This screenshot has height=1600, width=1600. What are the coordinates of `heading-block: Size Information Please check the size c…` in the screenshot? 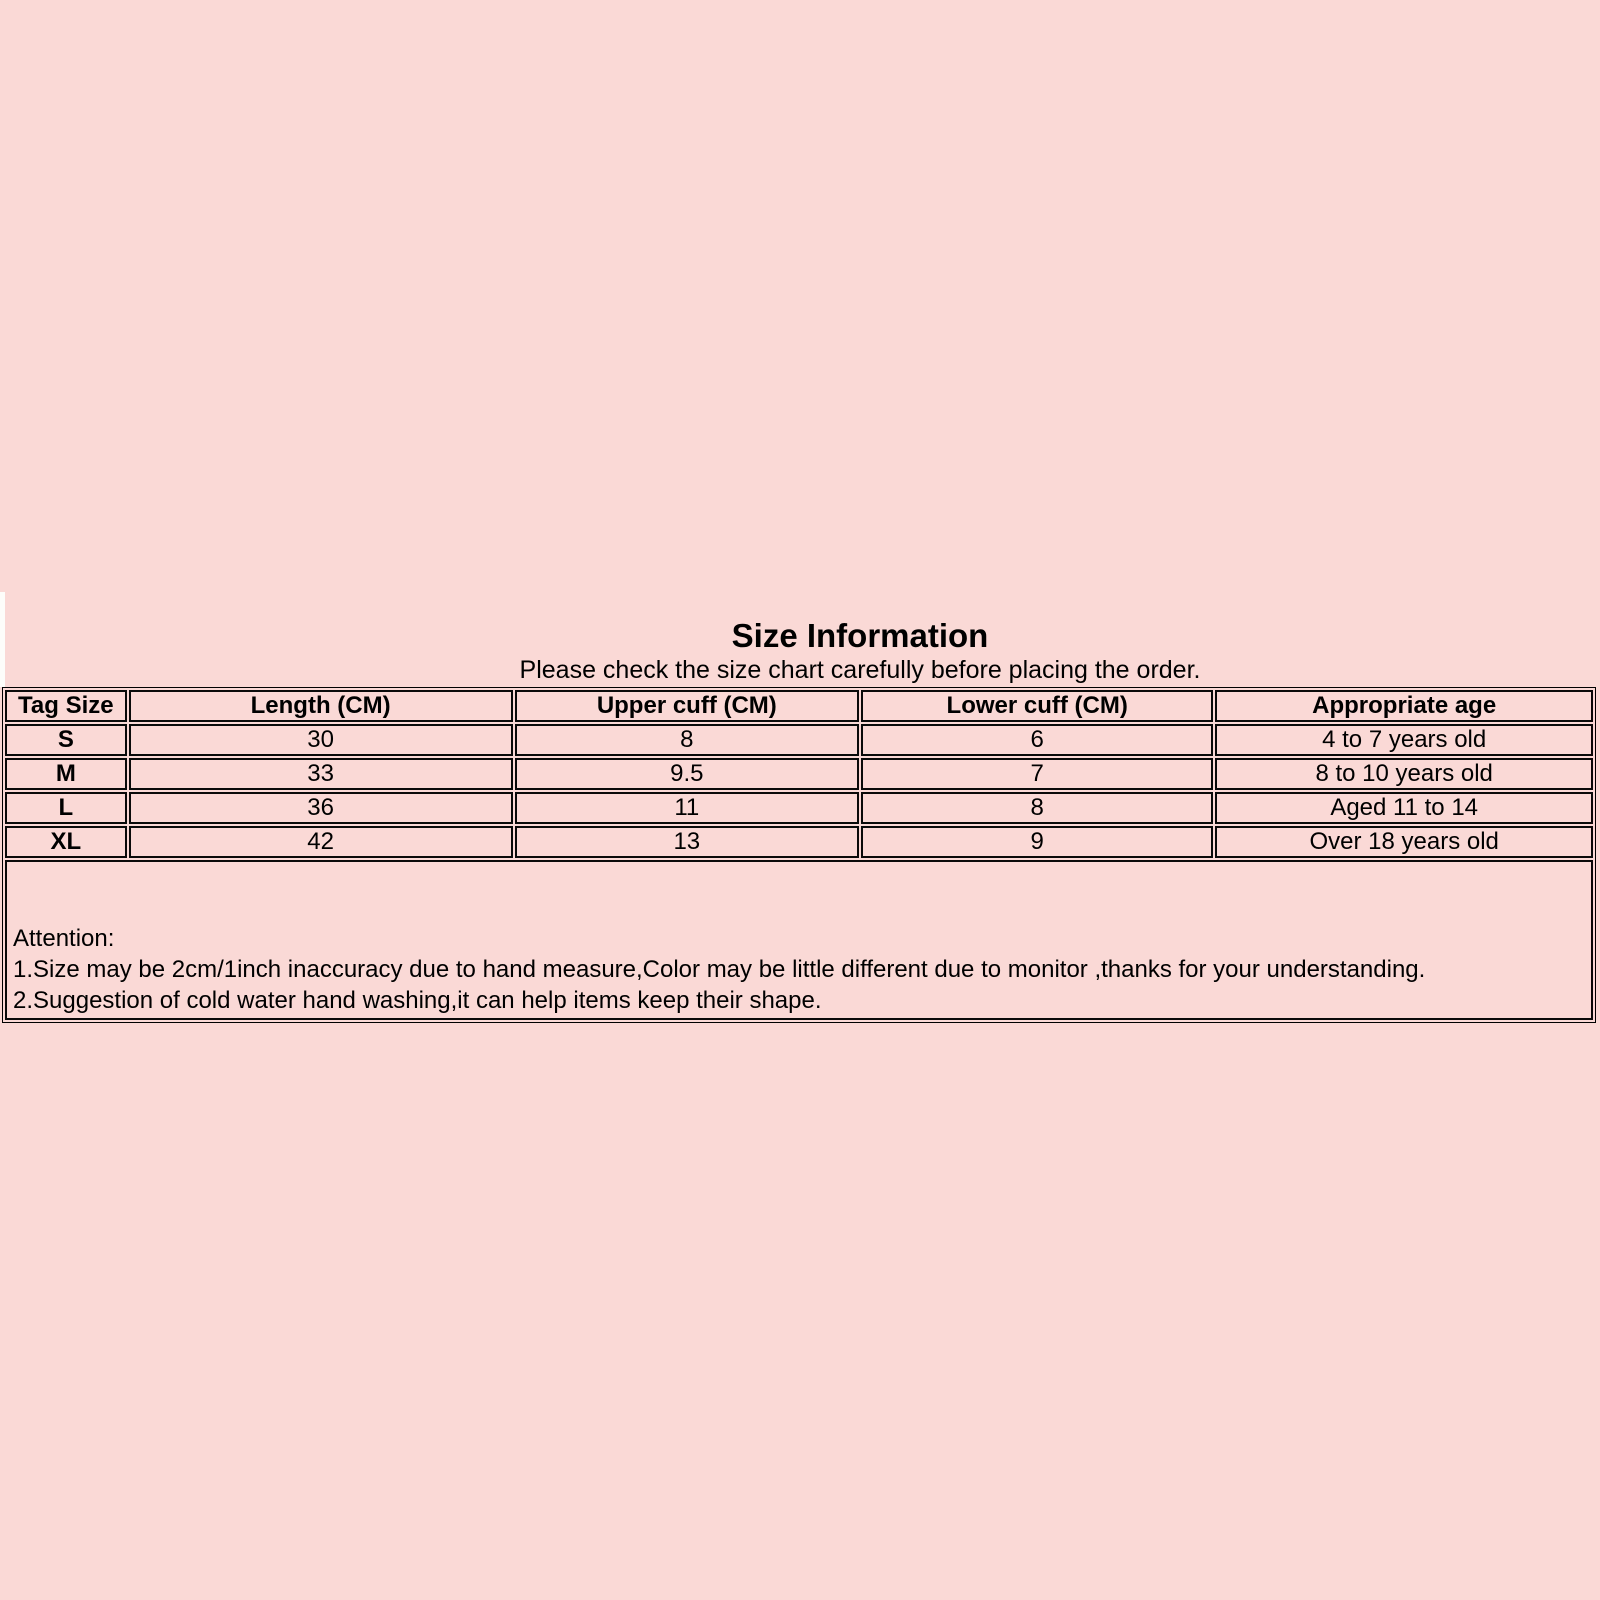 It's located at (830, 651).